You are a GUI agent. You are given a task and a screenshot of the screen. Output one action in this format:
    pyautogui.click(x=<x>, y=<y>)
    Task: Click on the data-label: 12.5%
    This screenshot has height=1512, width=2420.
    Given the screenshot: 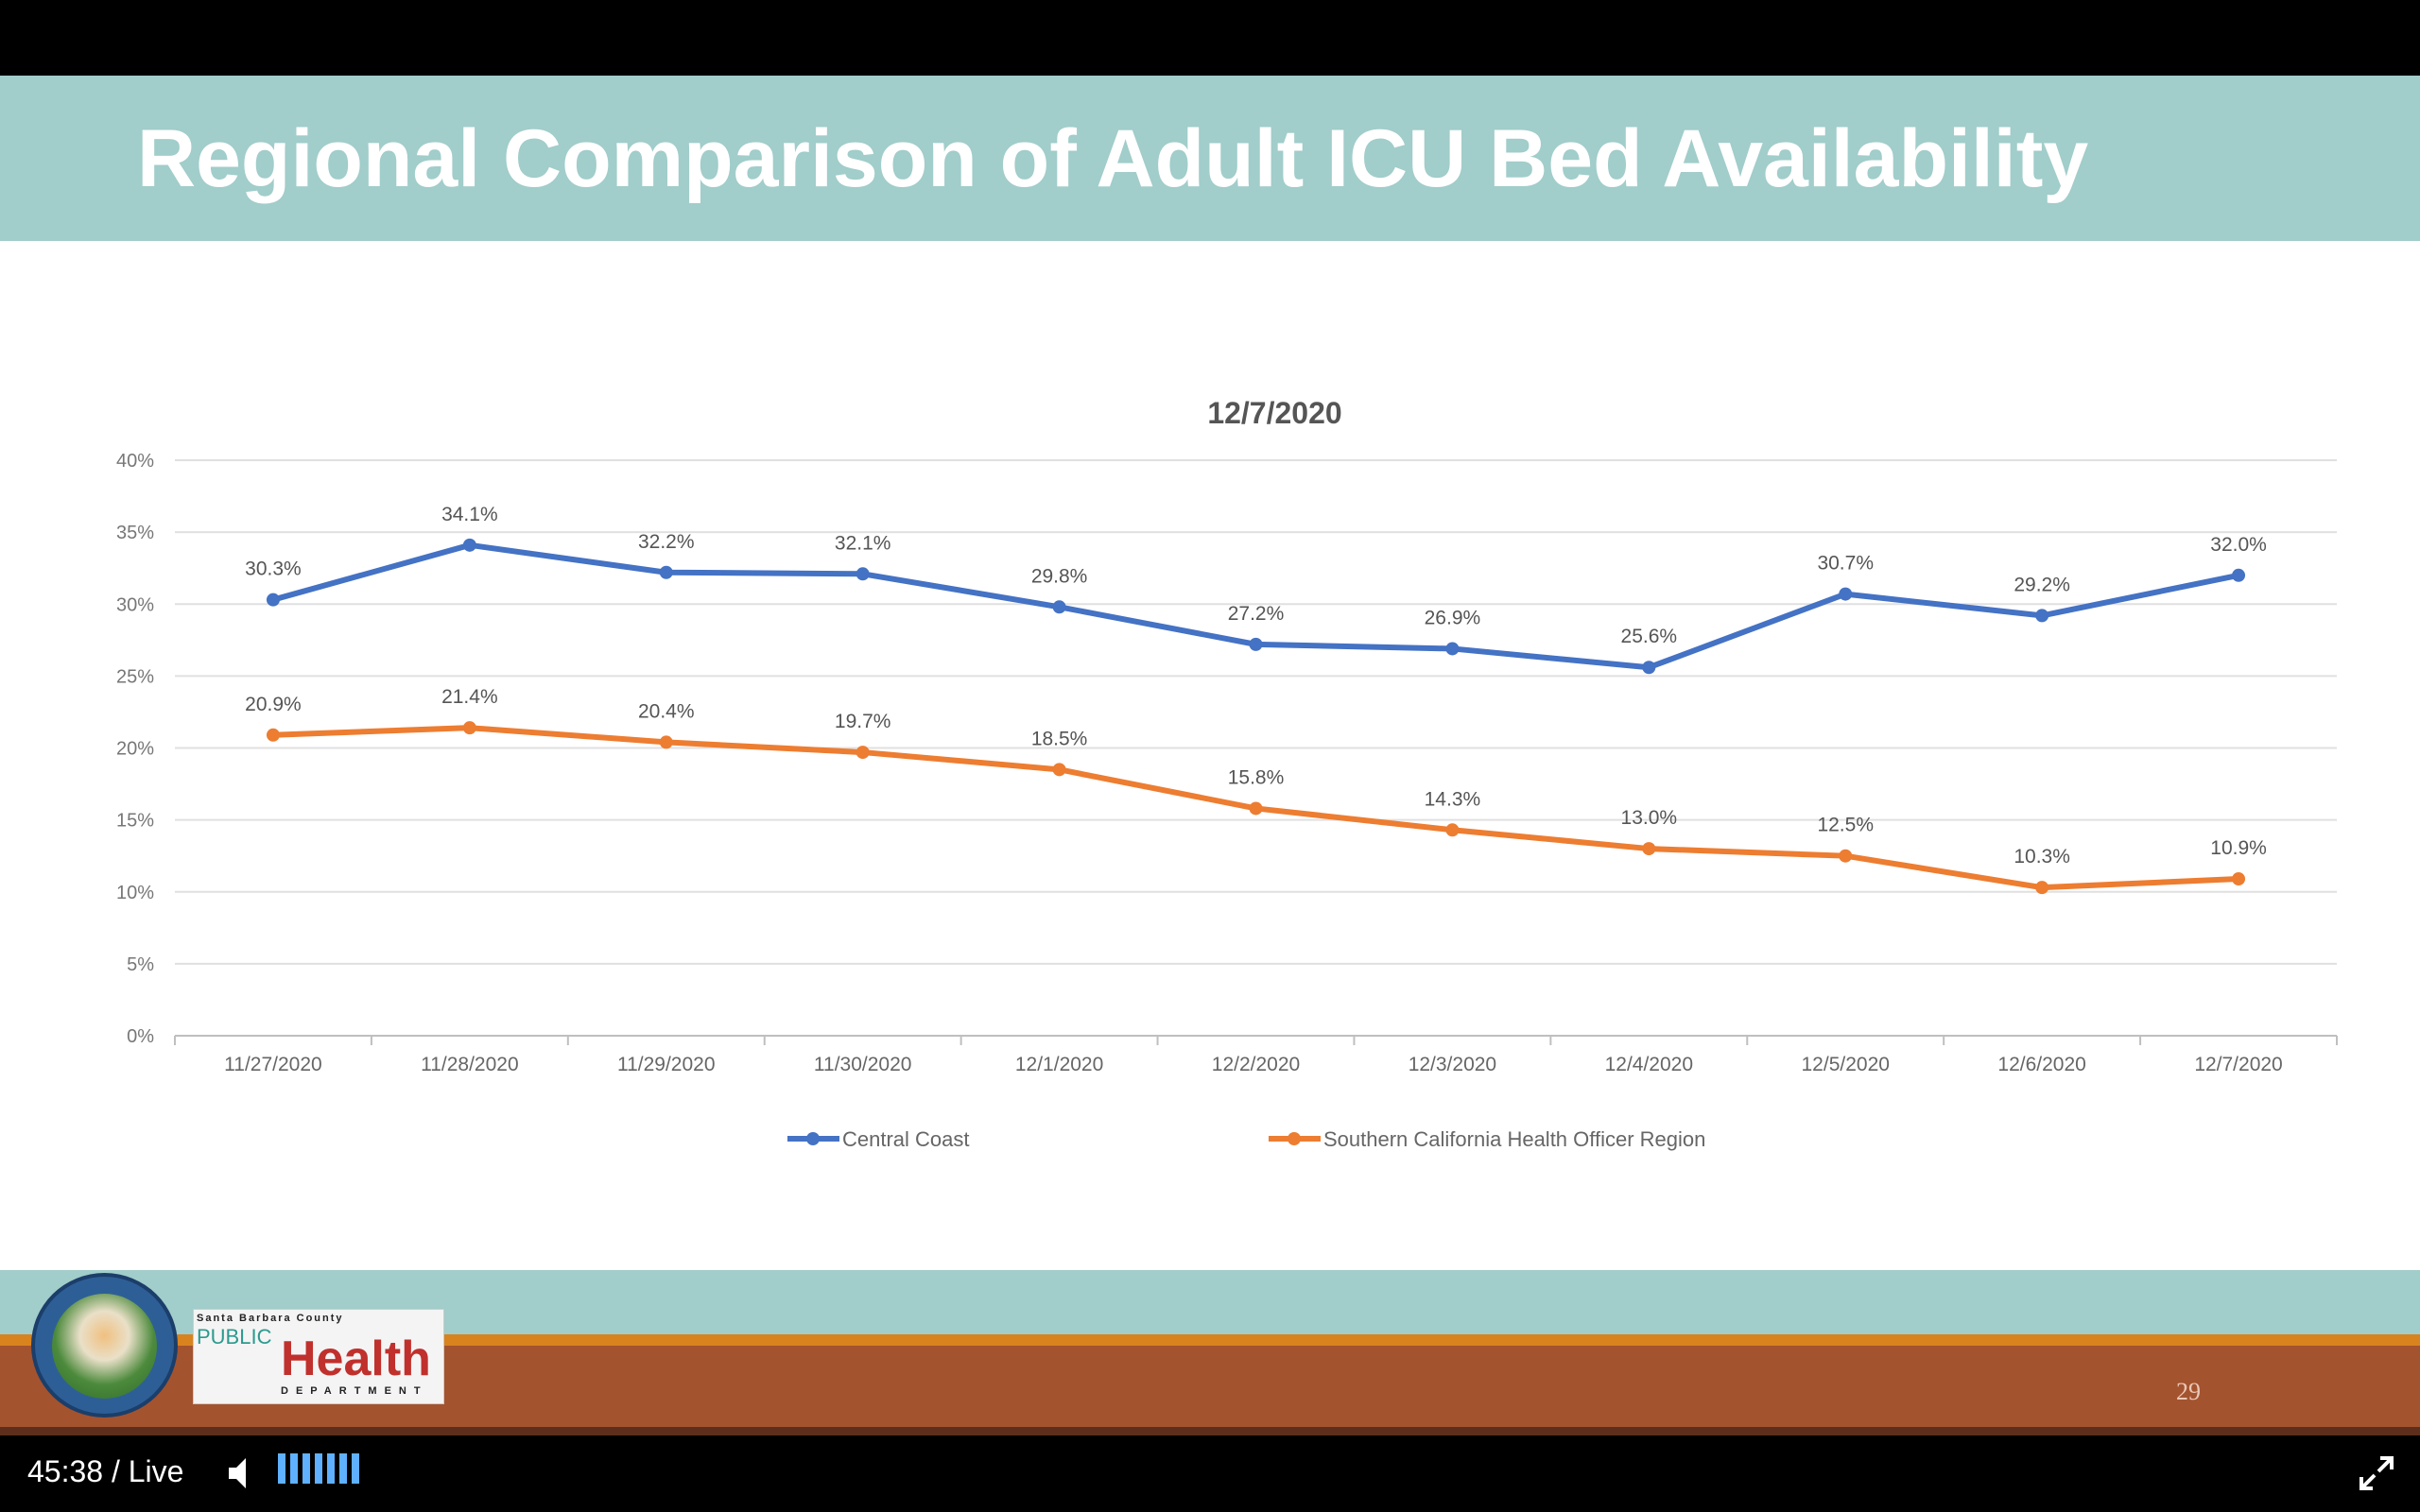 What is the action you would take?
    pyautogui.click(x=1845, y=825)
    